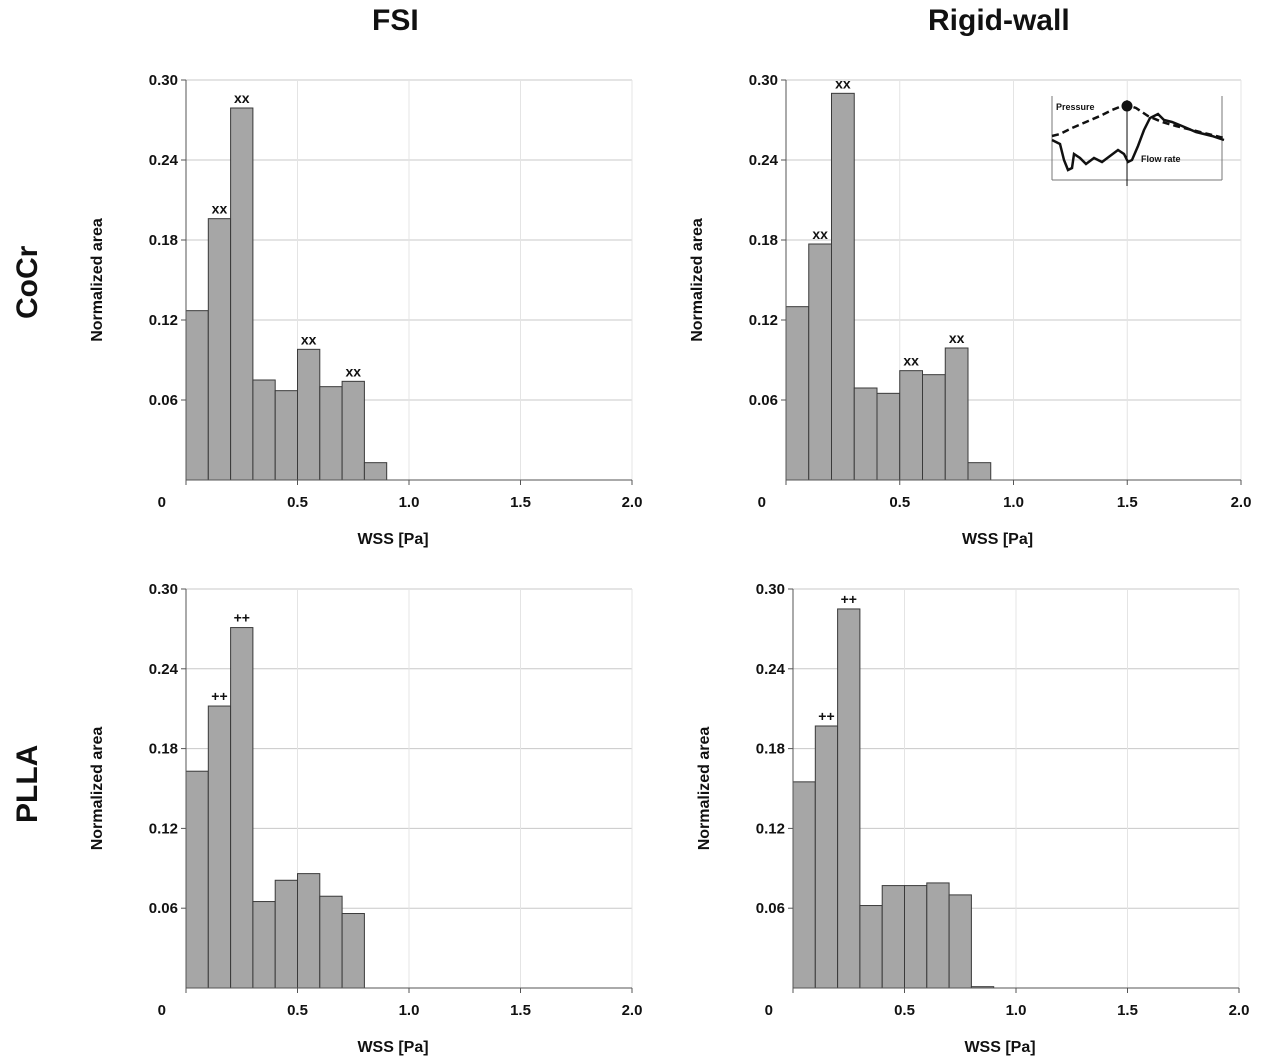 Image resolution: width=1266 pixels, height=1061 pixels. I want to click on column-title-rigid-wall: Rigid-wall, so click(999, 20).